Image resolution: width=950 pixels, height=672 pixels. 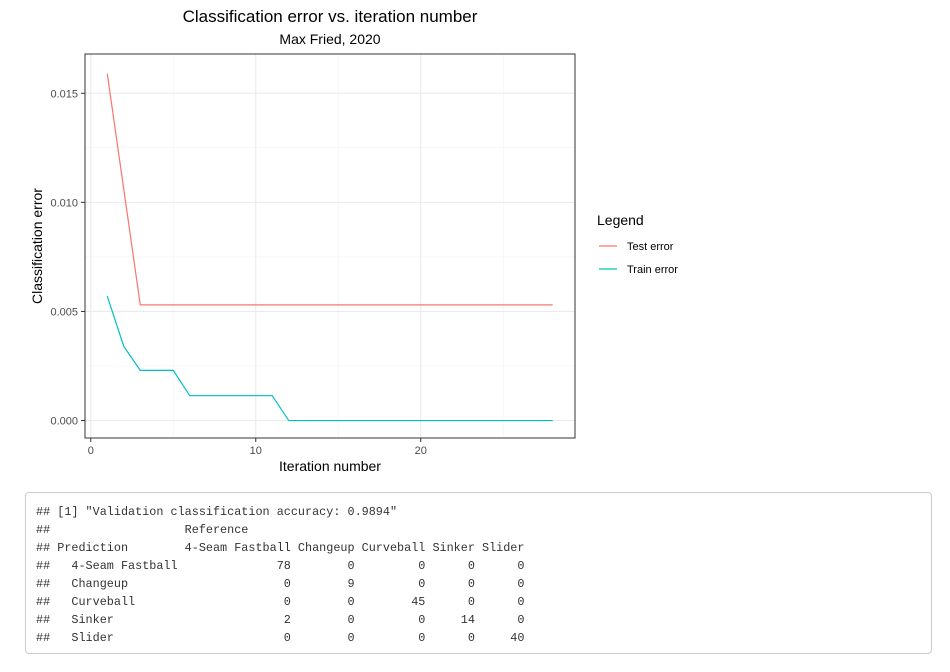 What do you see at coordinates (280, 584) in the screenshot?
I see `console-line: ## Changeup 0 9 0 0 0` at bounding box center [280, 584].